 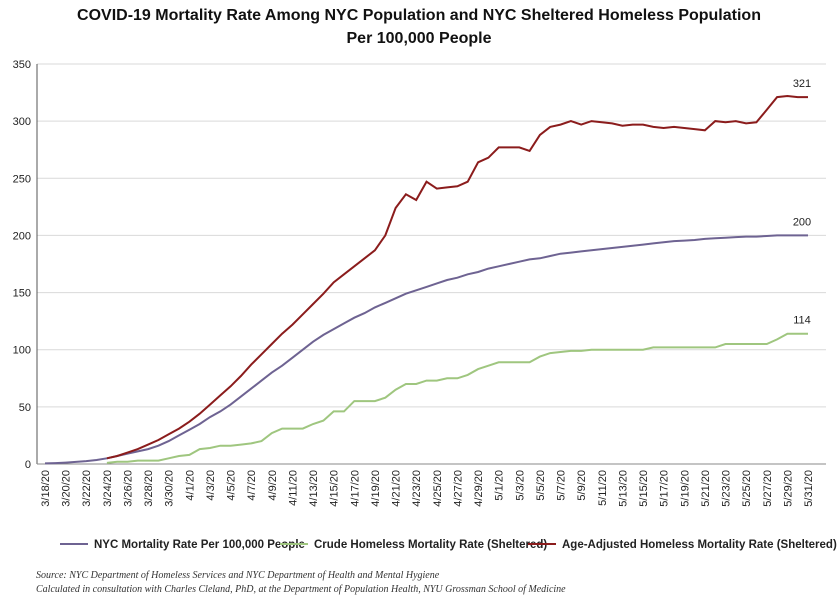 I want to click on chart-subtitle: Per 100,000 People, so click(x=419, y=38).